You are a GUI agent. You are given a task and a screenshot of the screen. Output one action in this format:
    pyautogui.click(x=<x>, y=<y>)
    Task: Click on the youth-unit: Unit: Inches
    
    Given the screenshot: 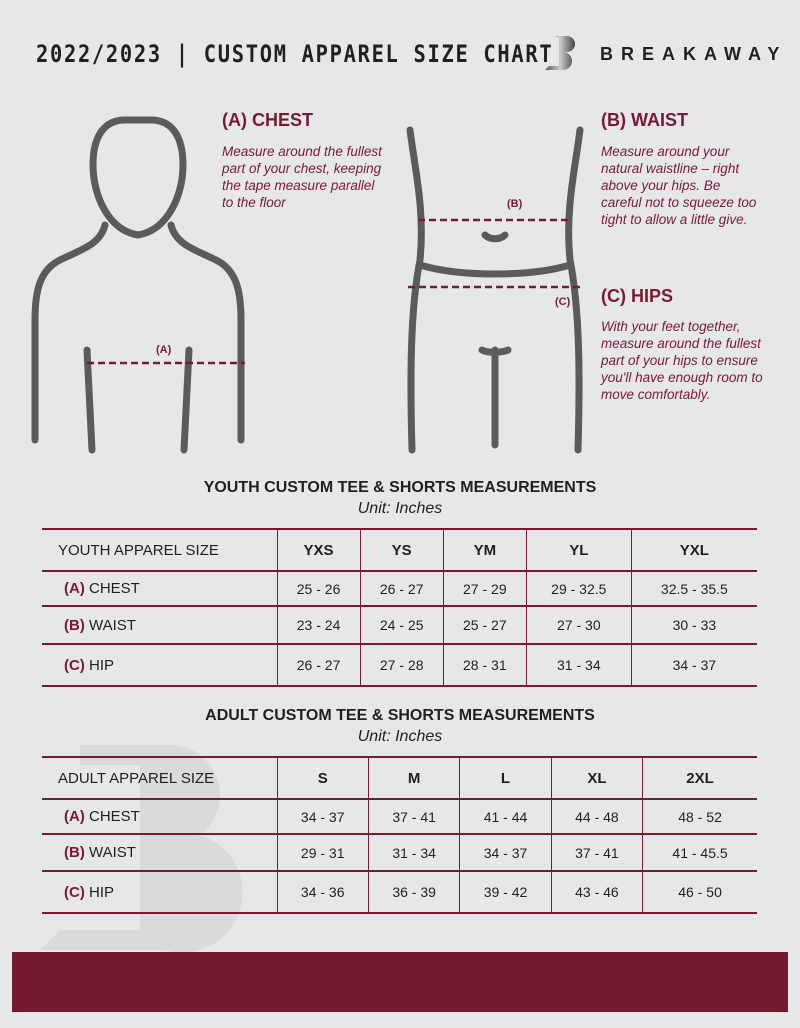 What is the action you would take?
    pyautogui.click(x=400, y=508)
    